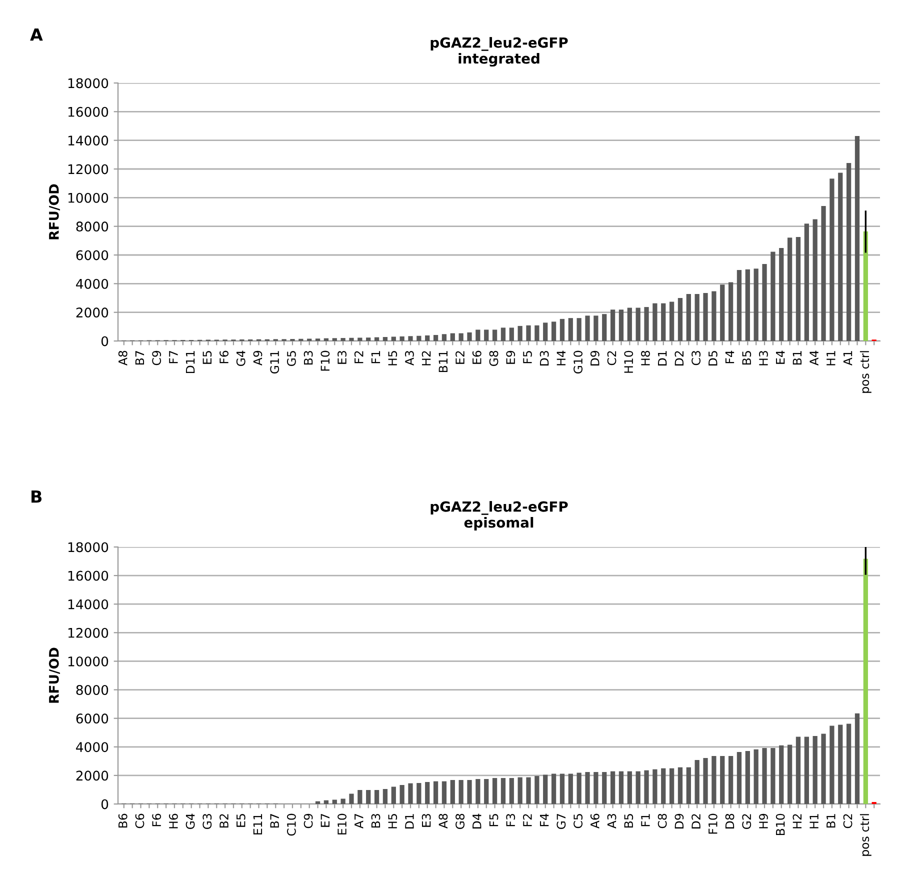  I want to click on x-tick-label: F1, so click(375, 357).